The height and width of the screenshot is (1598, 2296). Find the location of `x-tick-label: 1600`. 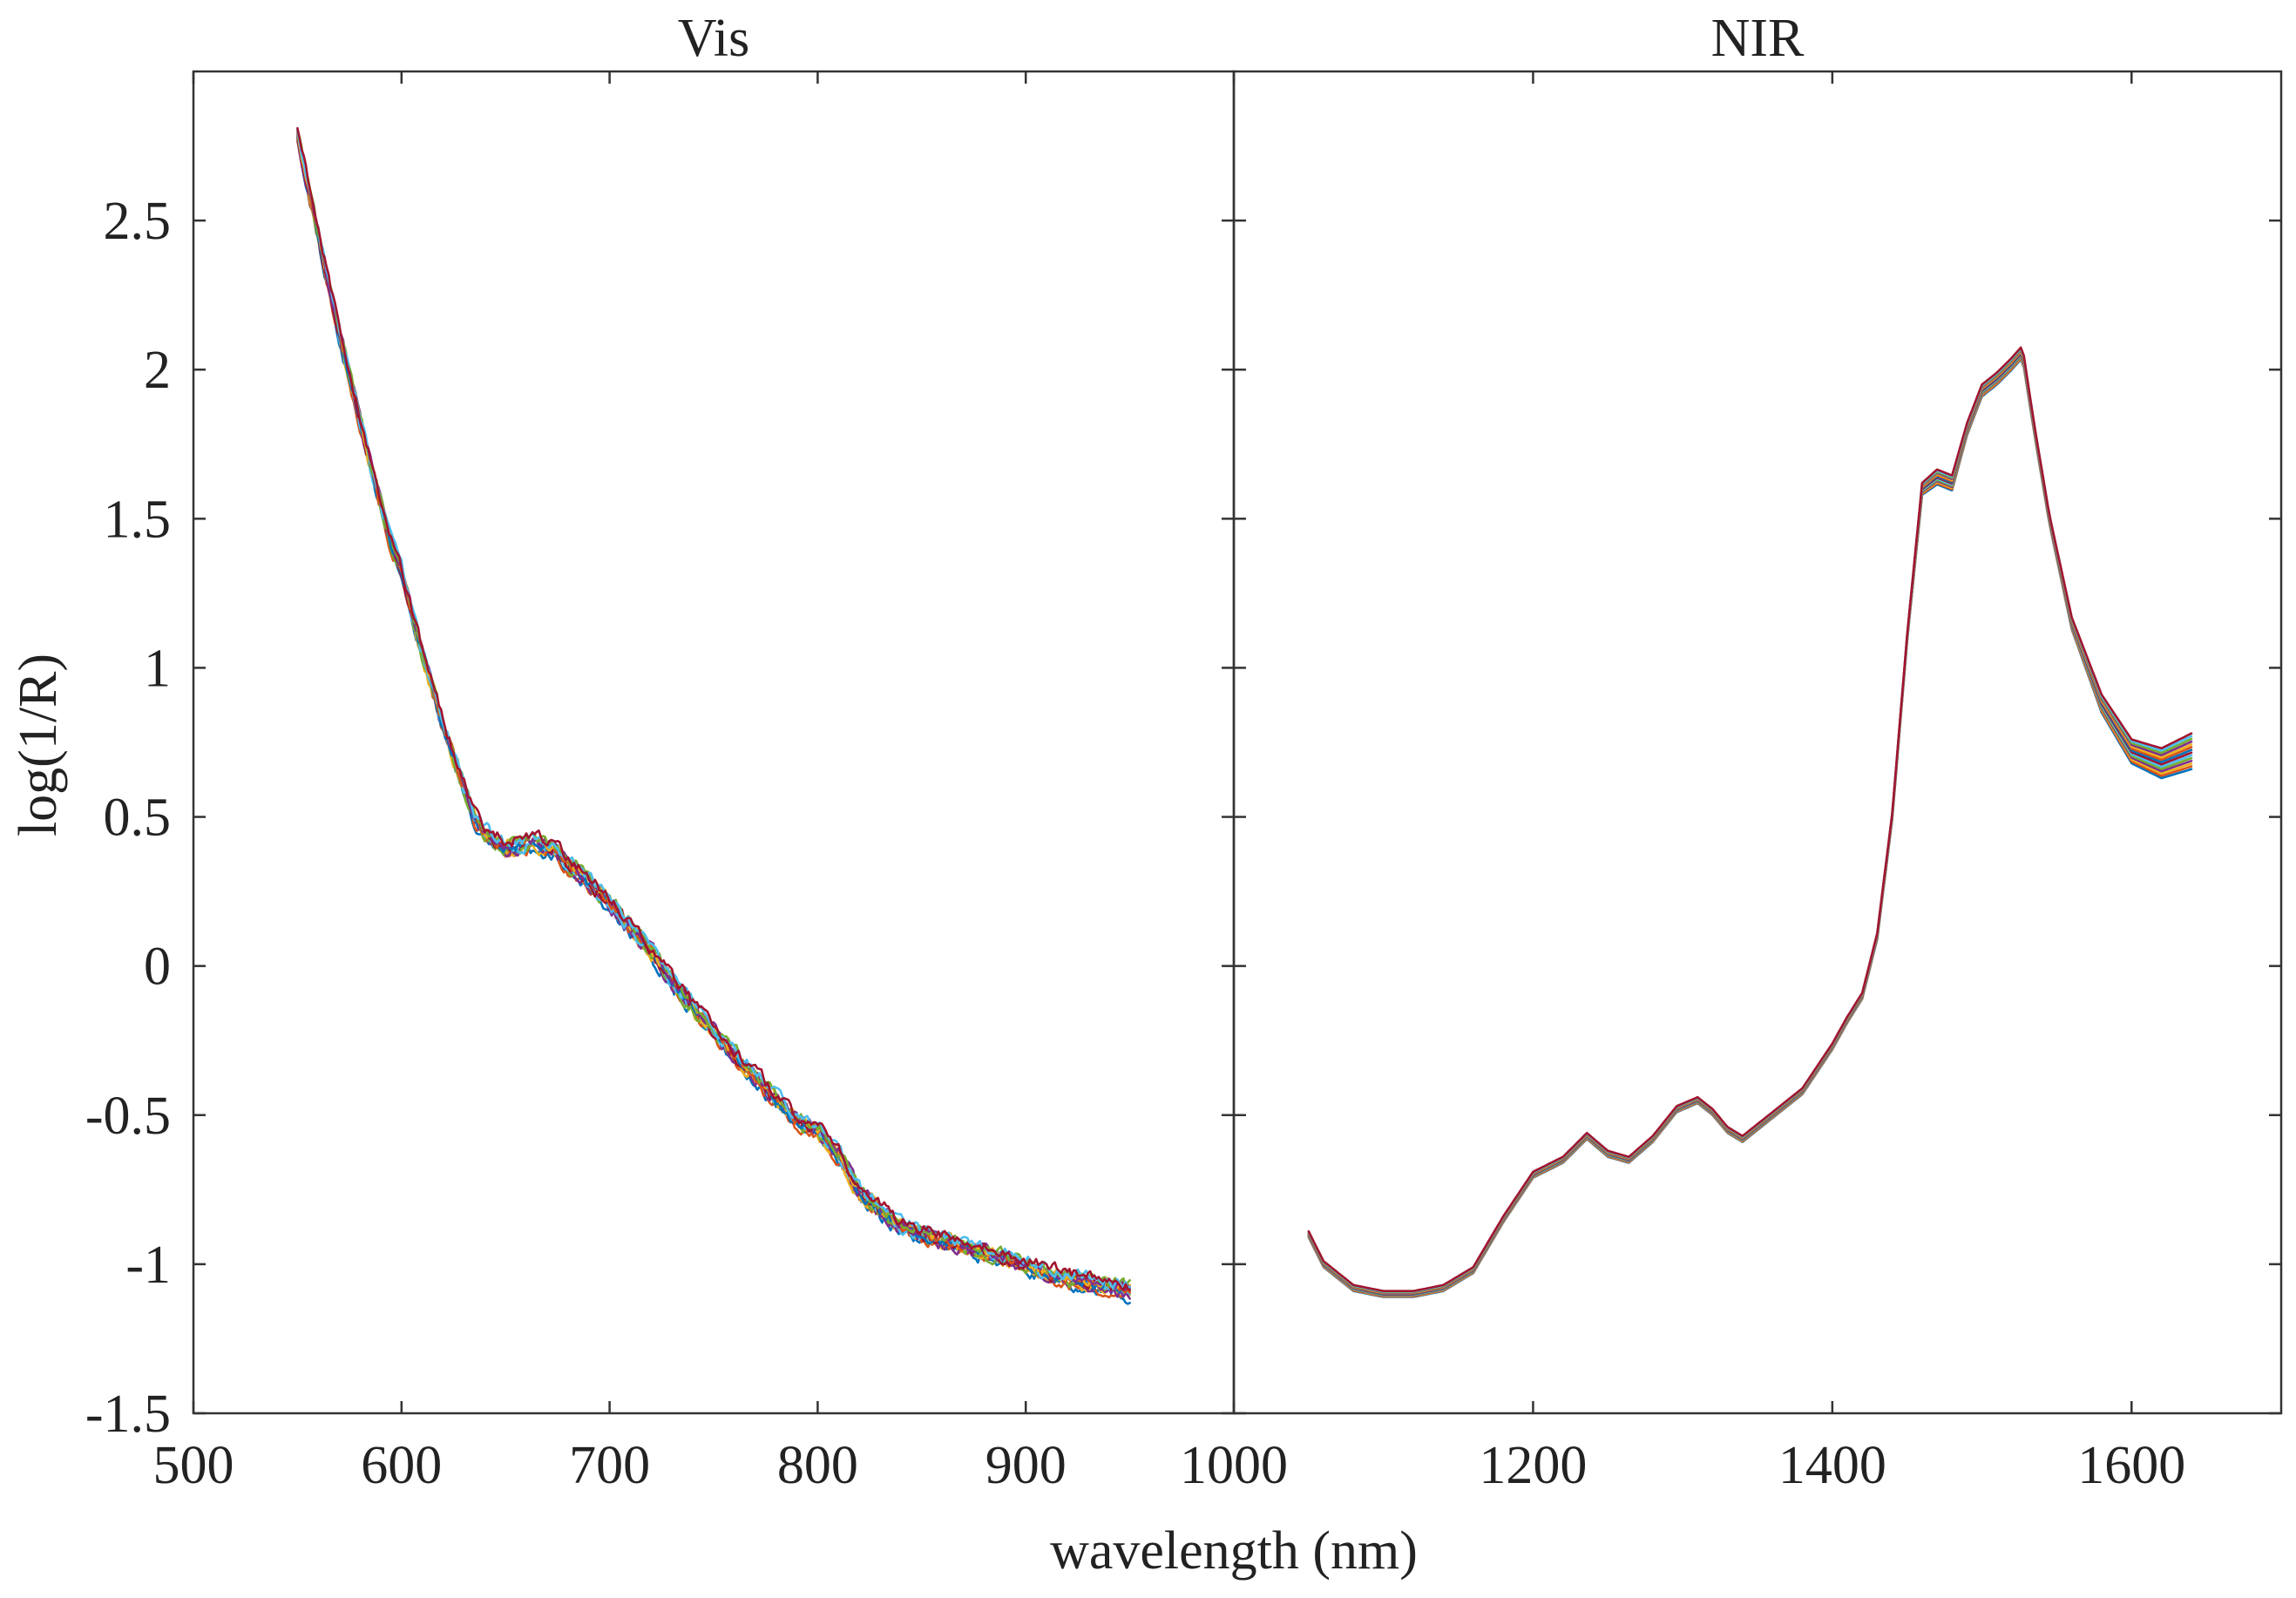

x-tick-label: 1600 is located at coordinates (2131, 1465).